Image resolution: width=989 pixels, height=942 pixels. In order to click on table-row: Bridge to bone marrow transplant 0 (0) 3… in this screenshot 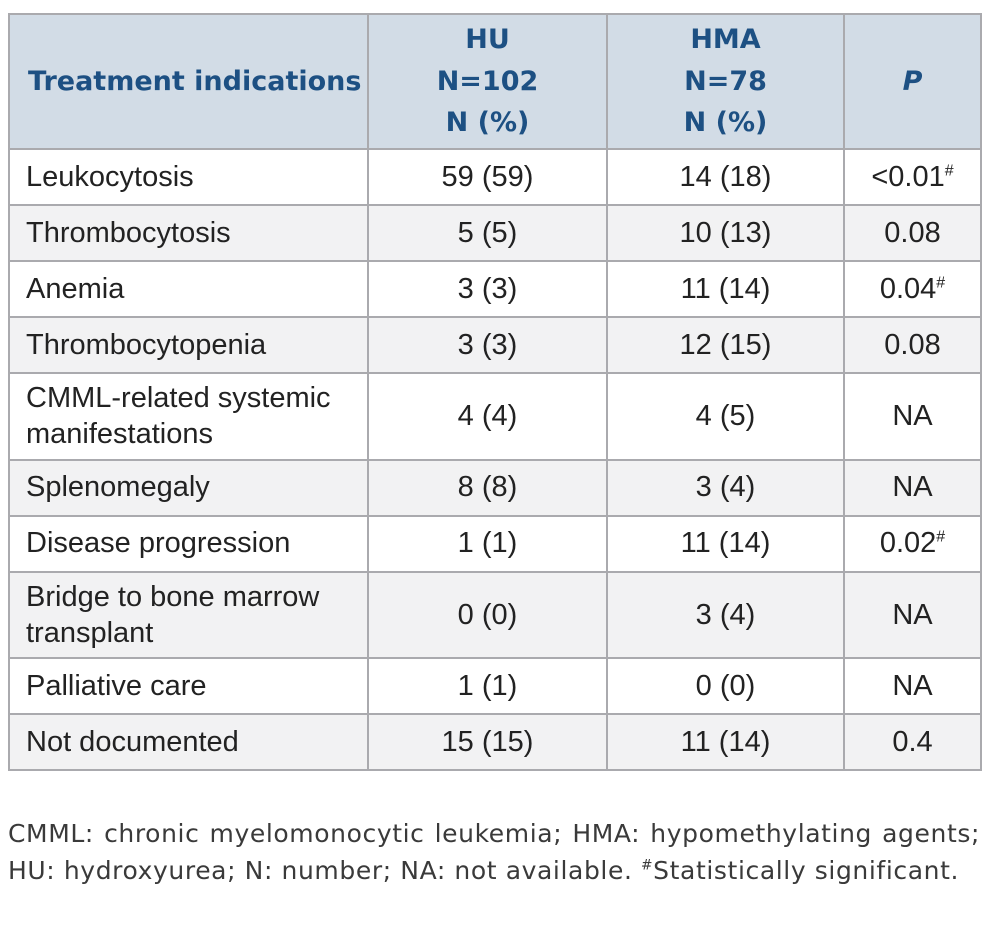, I will do `click(495, 614)`.